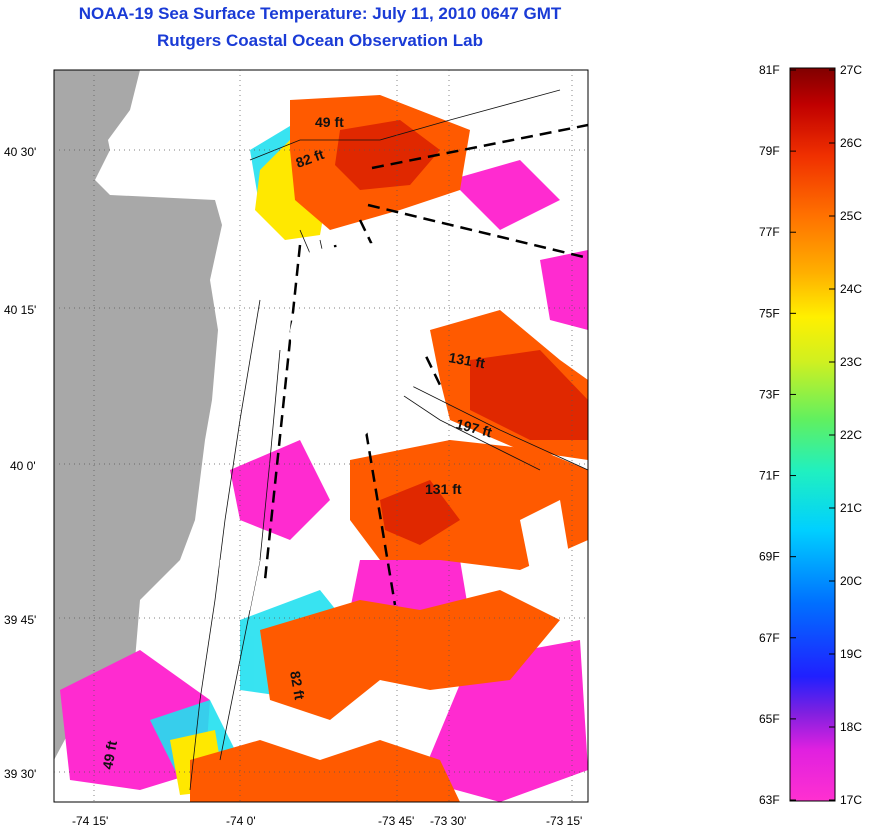 The image size is (872, 832). I want to click on longitude-axis: -74 15' -74 0' -73 45' -73 30' -73 15', so click(327, 821).